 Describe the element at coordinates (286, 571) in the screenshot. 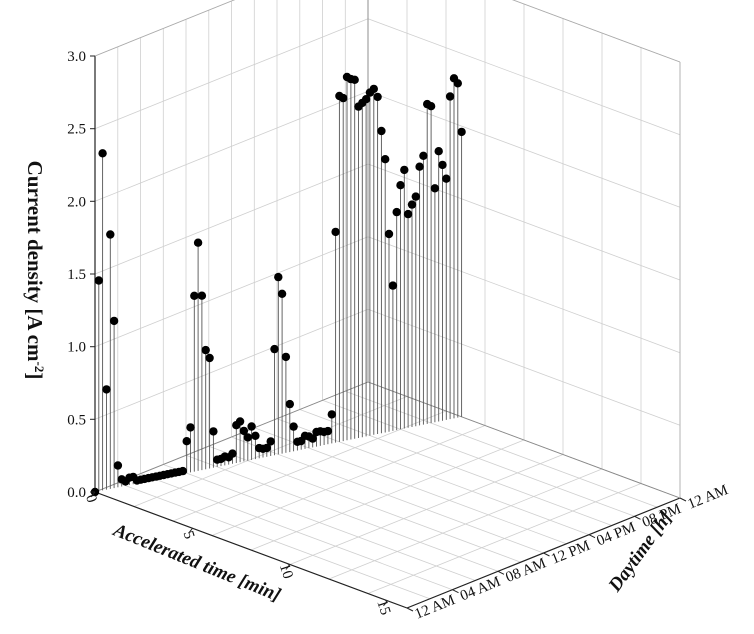

I see `x-tick-label: 10` at that location.